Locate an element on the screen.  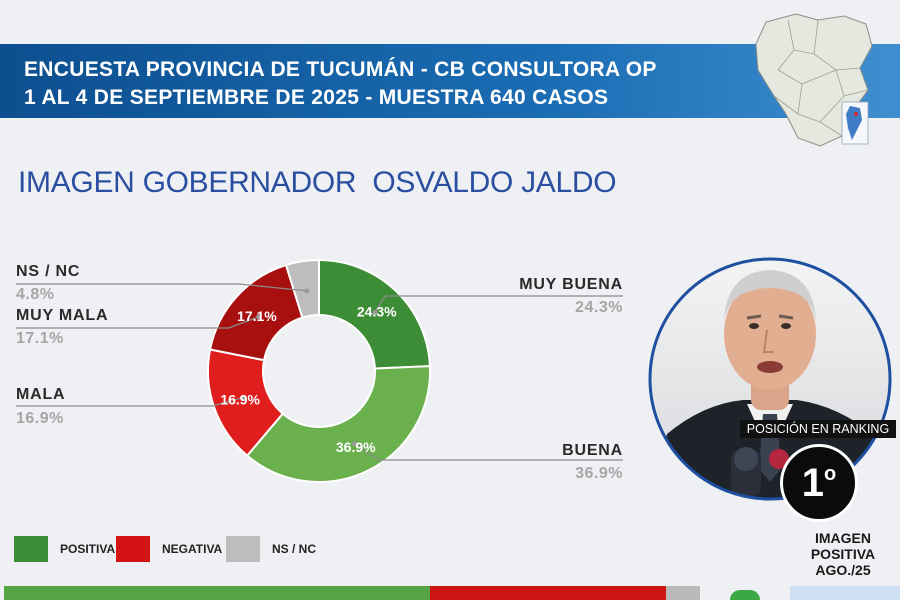
legend-negativa: NEGATIVA is located at coordinates (169, 549).